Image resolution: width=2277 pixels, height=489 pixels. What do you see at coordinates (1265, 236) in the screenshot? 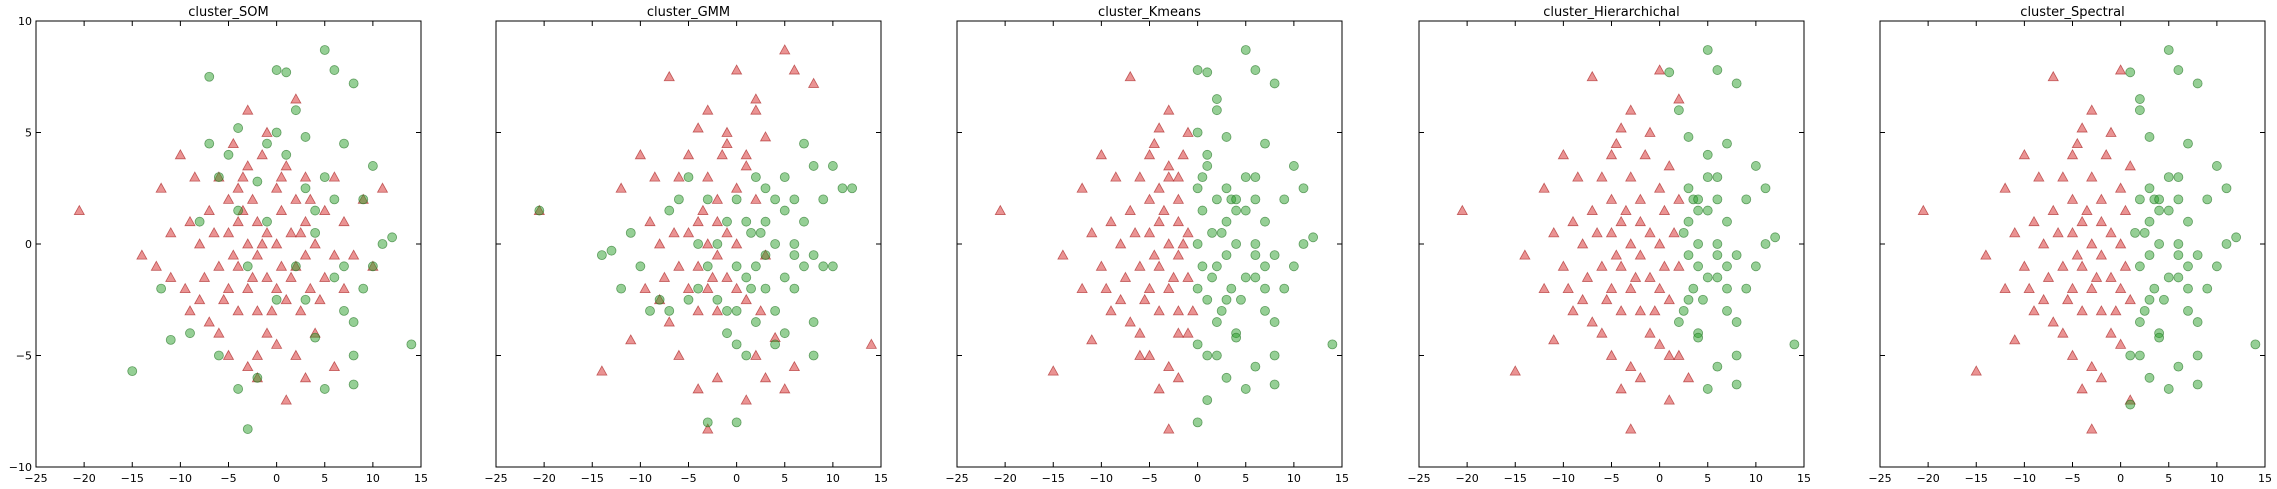
I see `circle-series` at bounding box center [1265, 236].